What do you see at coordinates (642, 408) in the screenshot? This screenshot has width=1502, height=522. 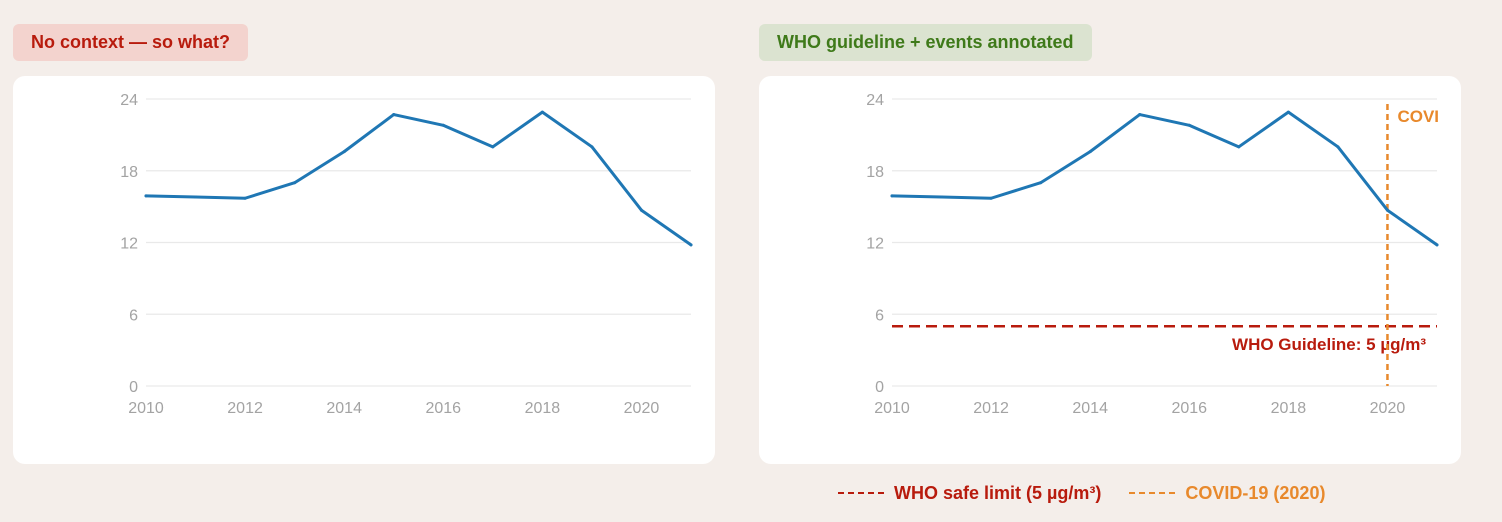 I see `left-x-tick-label: 2020` at bounding box center [642, 408].